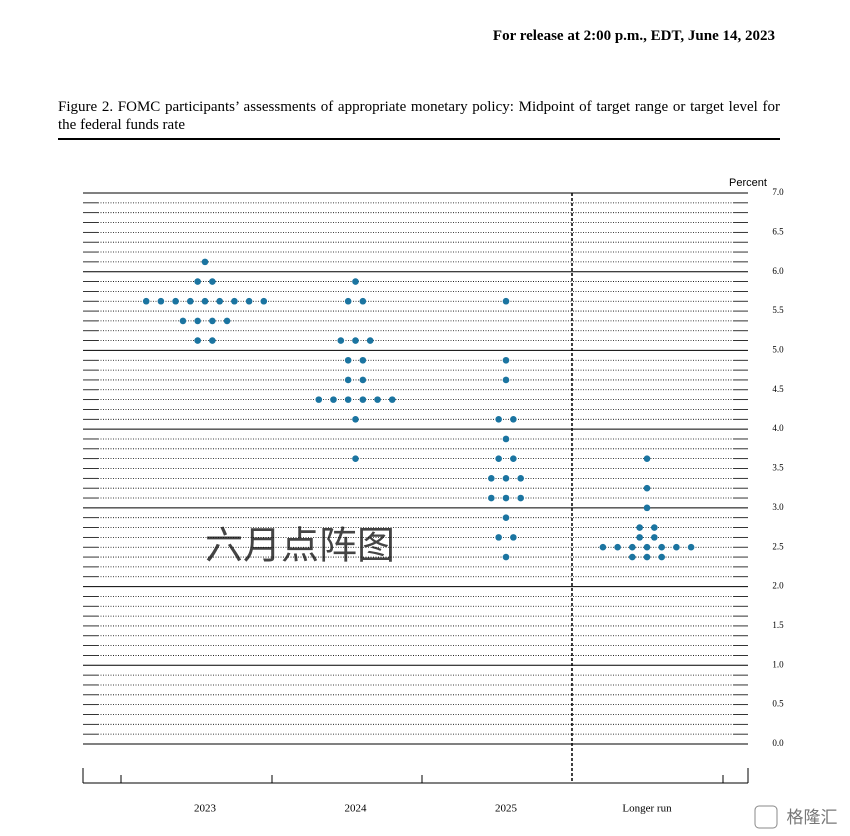 This screenshot has height=836, width=850. Describe the element at coordinates (766, 817) in the screenshot. I see `logo-icon` at that location.